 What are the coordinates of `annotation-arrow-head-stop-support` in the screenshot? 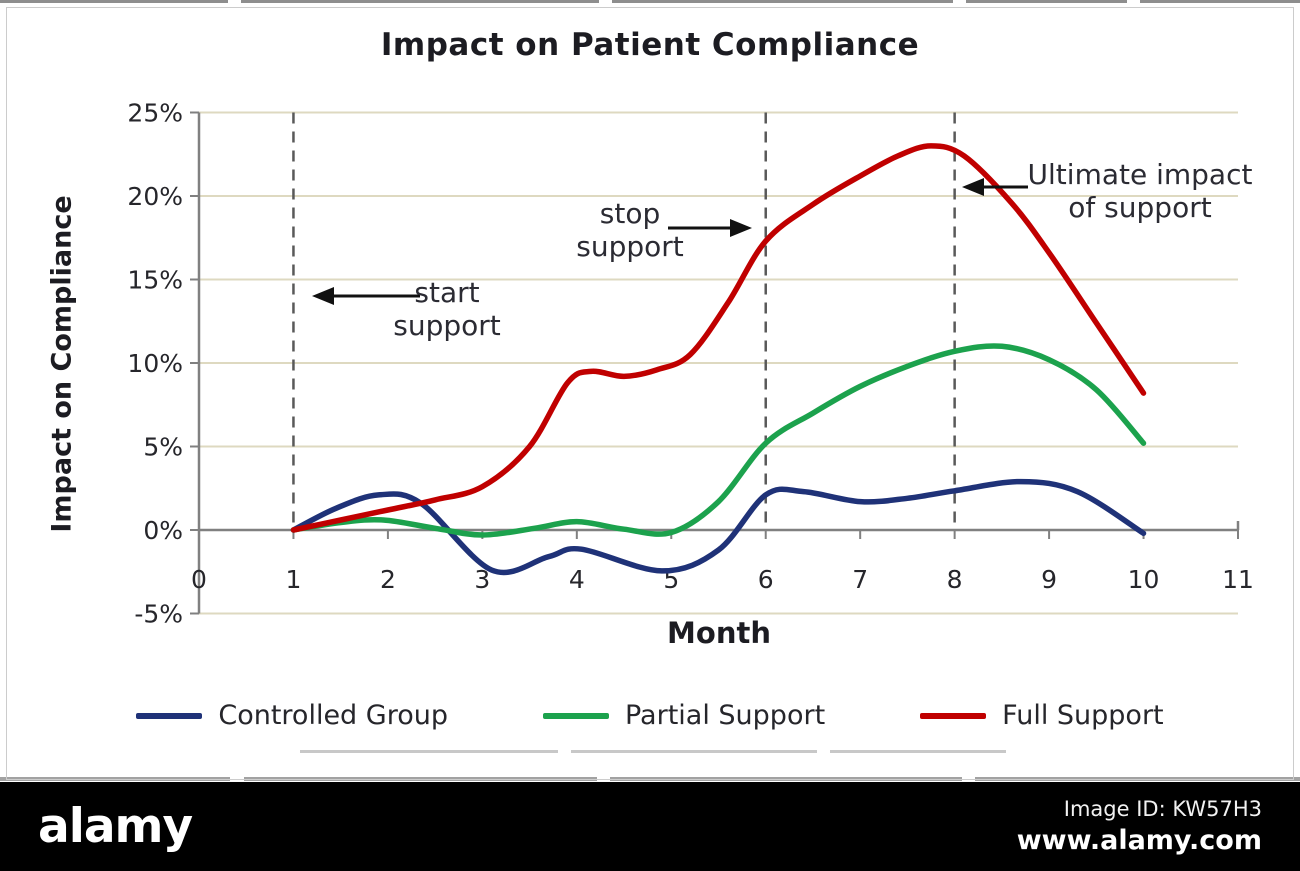 It's located at (741, 228).